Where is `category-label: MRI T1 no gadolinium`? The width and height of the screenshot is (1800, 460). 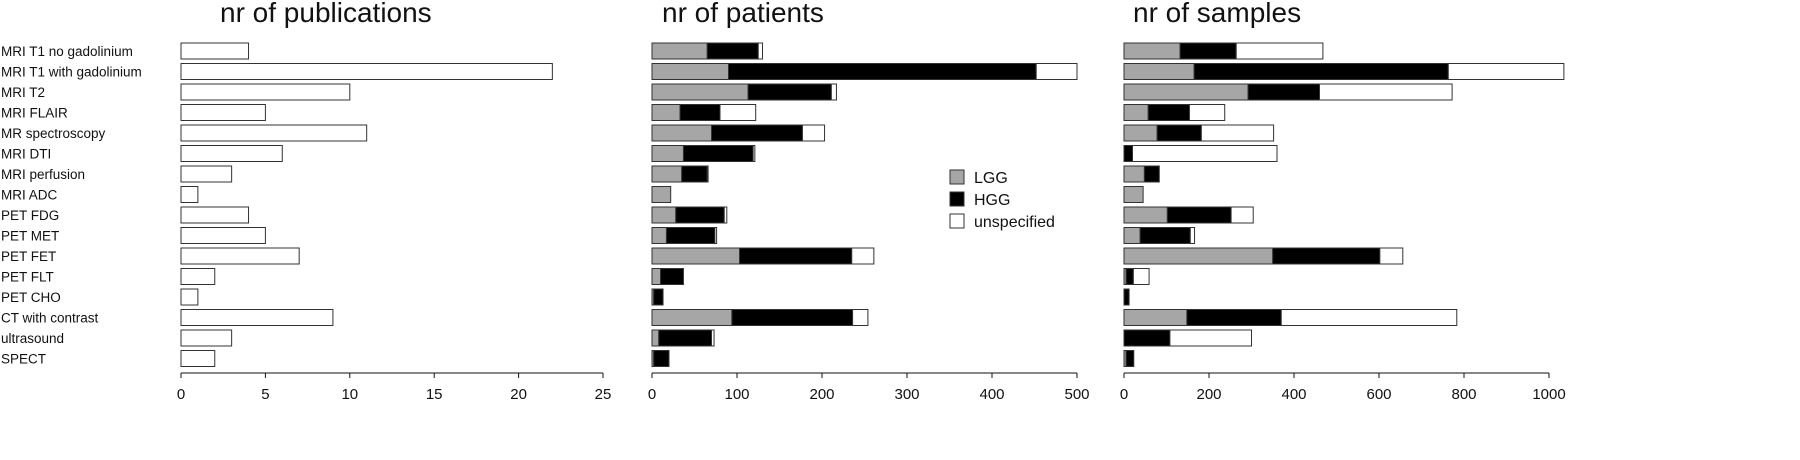
category-label: MRI T1 no gadolinium is located at coordinates (67, 51).